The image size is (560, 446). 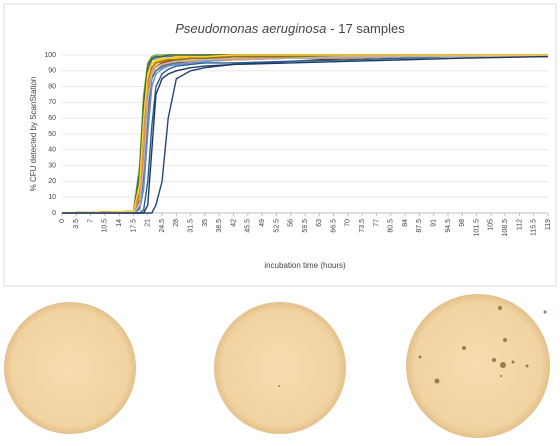 What do you see at coordinates (52, 102) in the screenshot?
I see `y-tick-label: 70` at bounding box center [52, 102].